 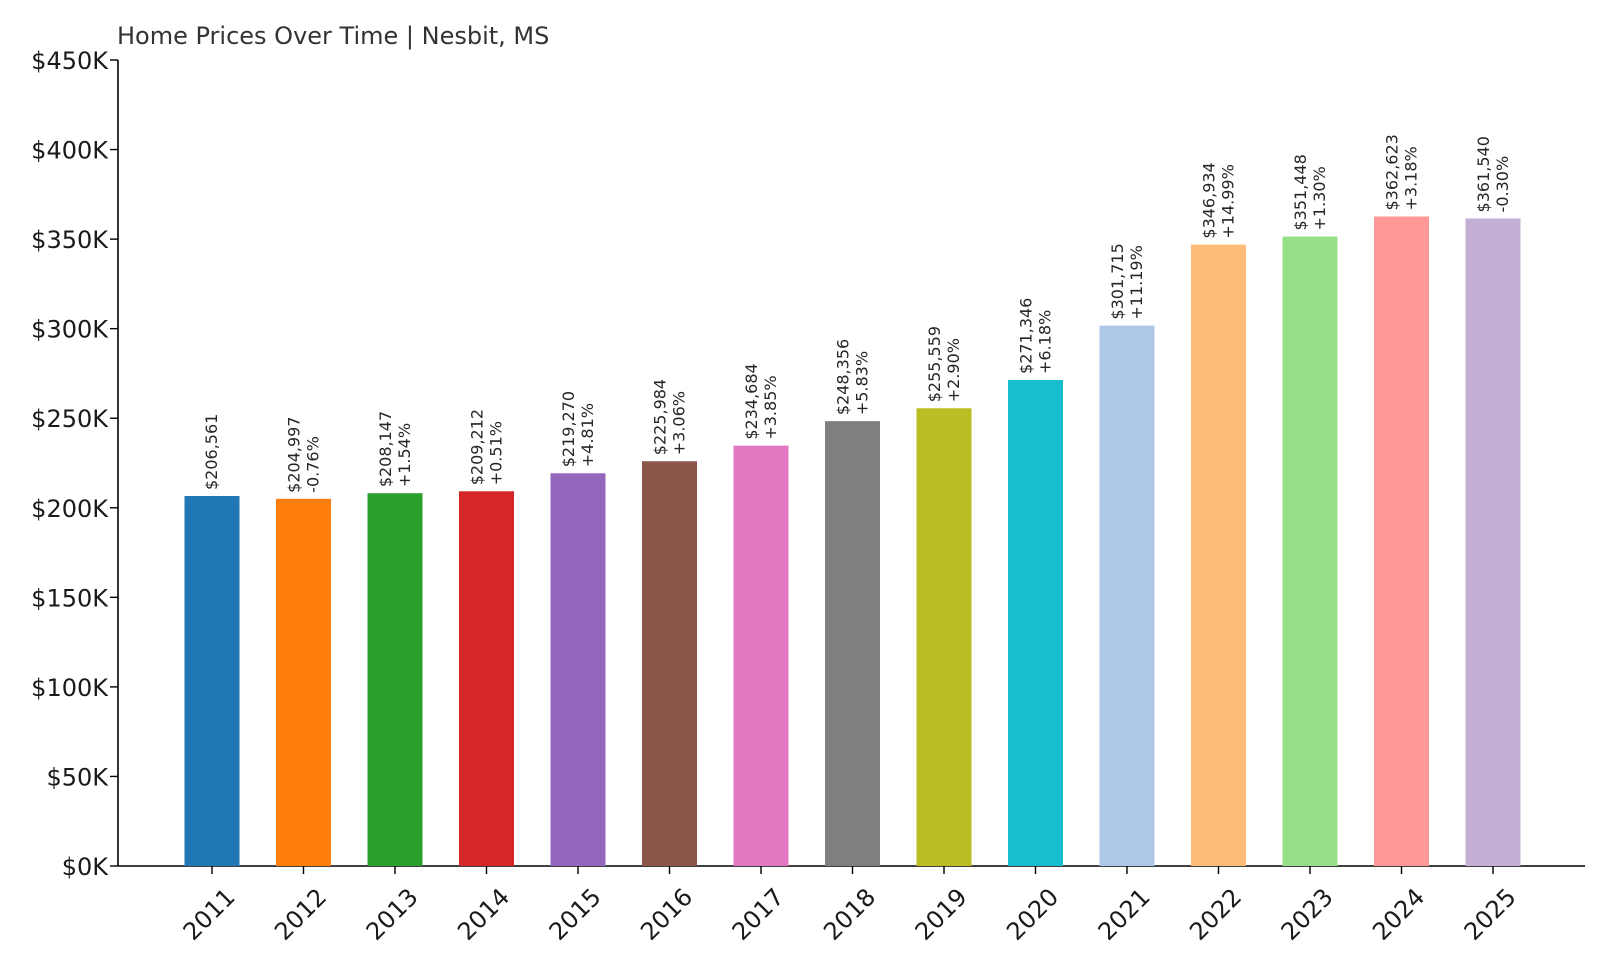 What do you see at coordinates (70, 688) in the screenshot?
I see `y-tick-label: $100K` at bounding box center [70, 688].